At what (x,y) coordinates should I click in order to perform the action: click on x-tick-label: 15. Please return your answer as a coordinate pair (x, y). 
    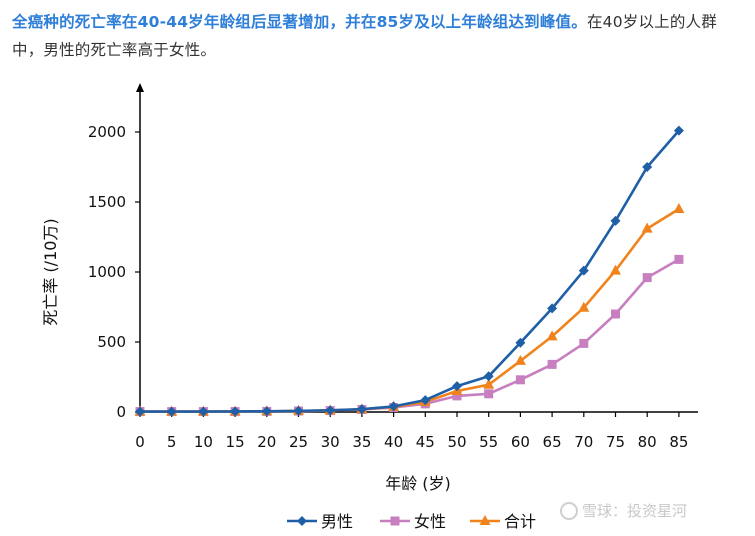
    Looking at the image, I should click on (235, 442).